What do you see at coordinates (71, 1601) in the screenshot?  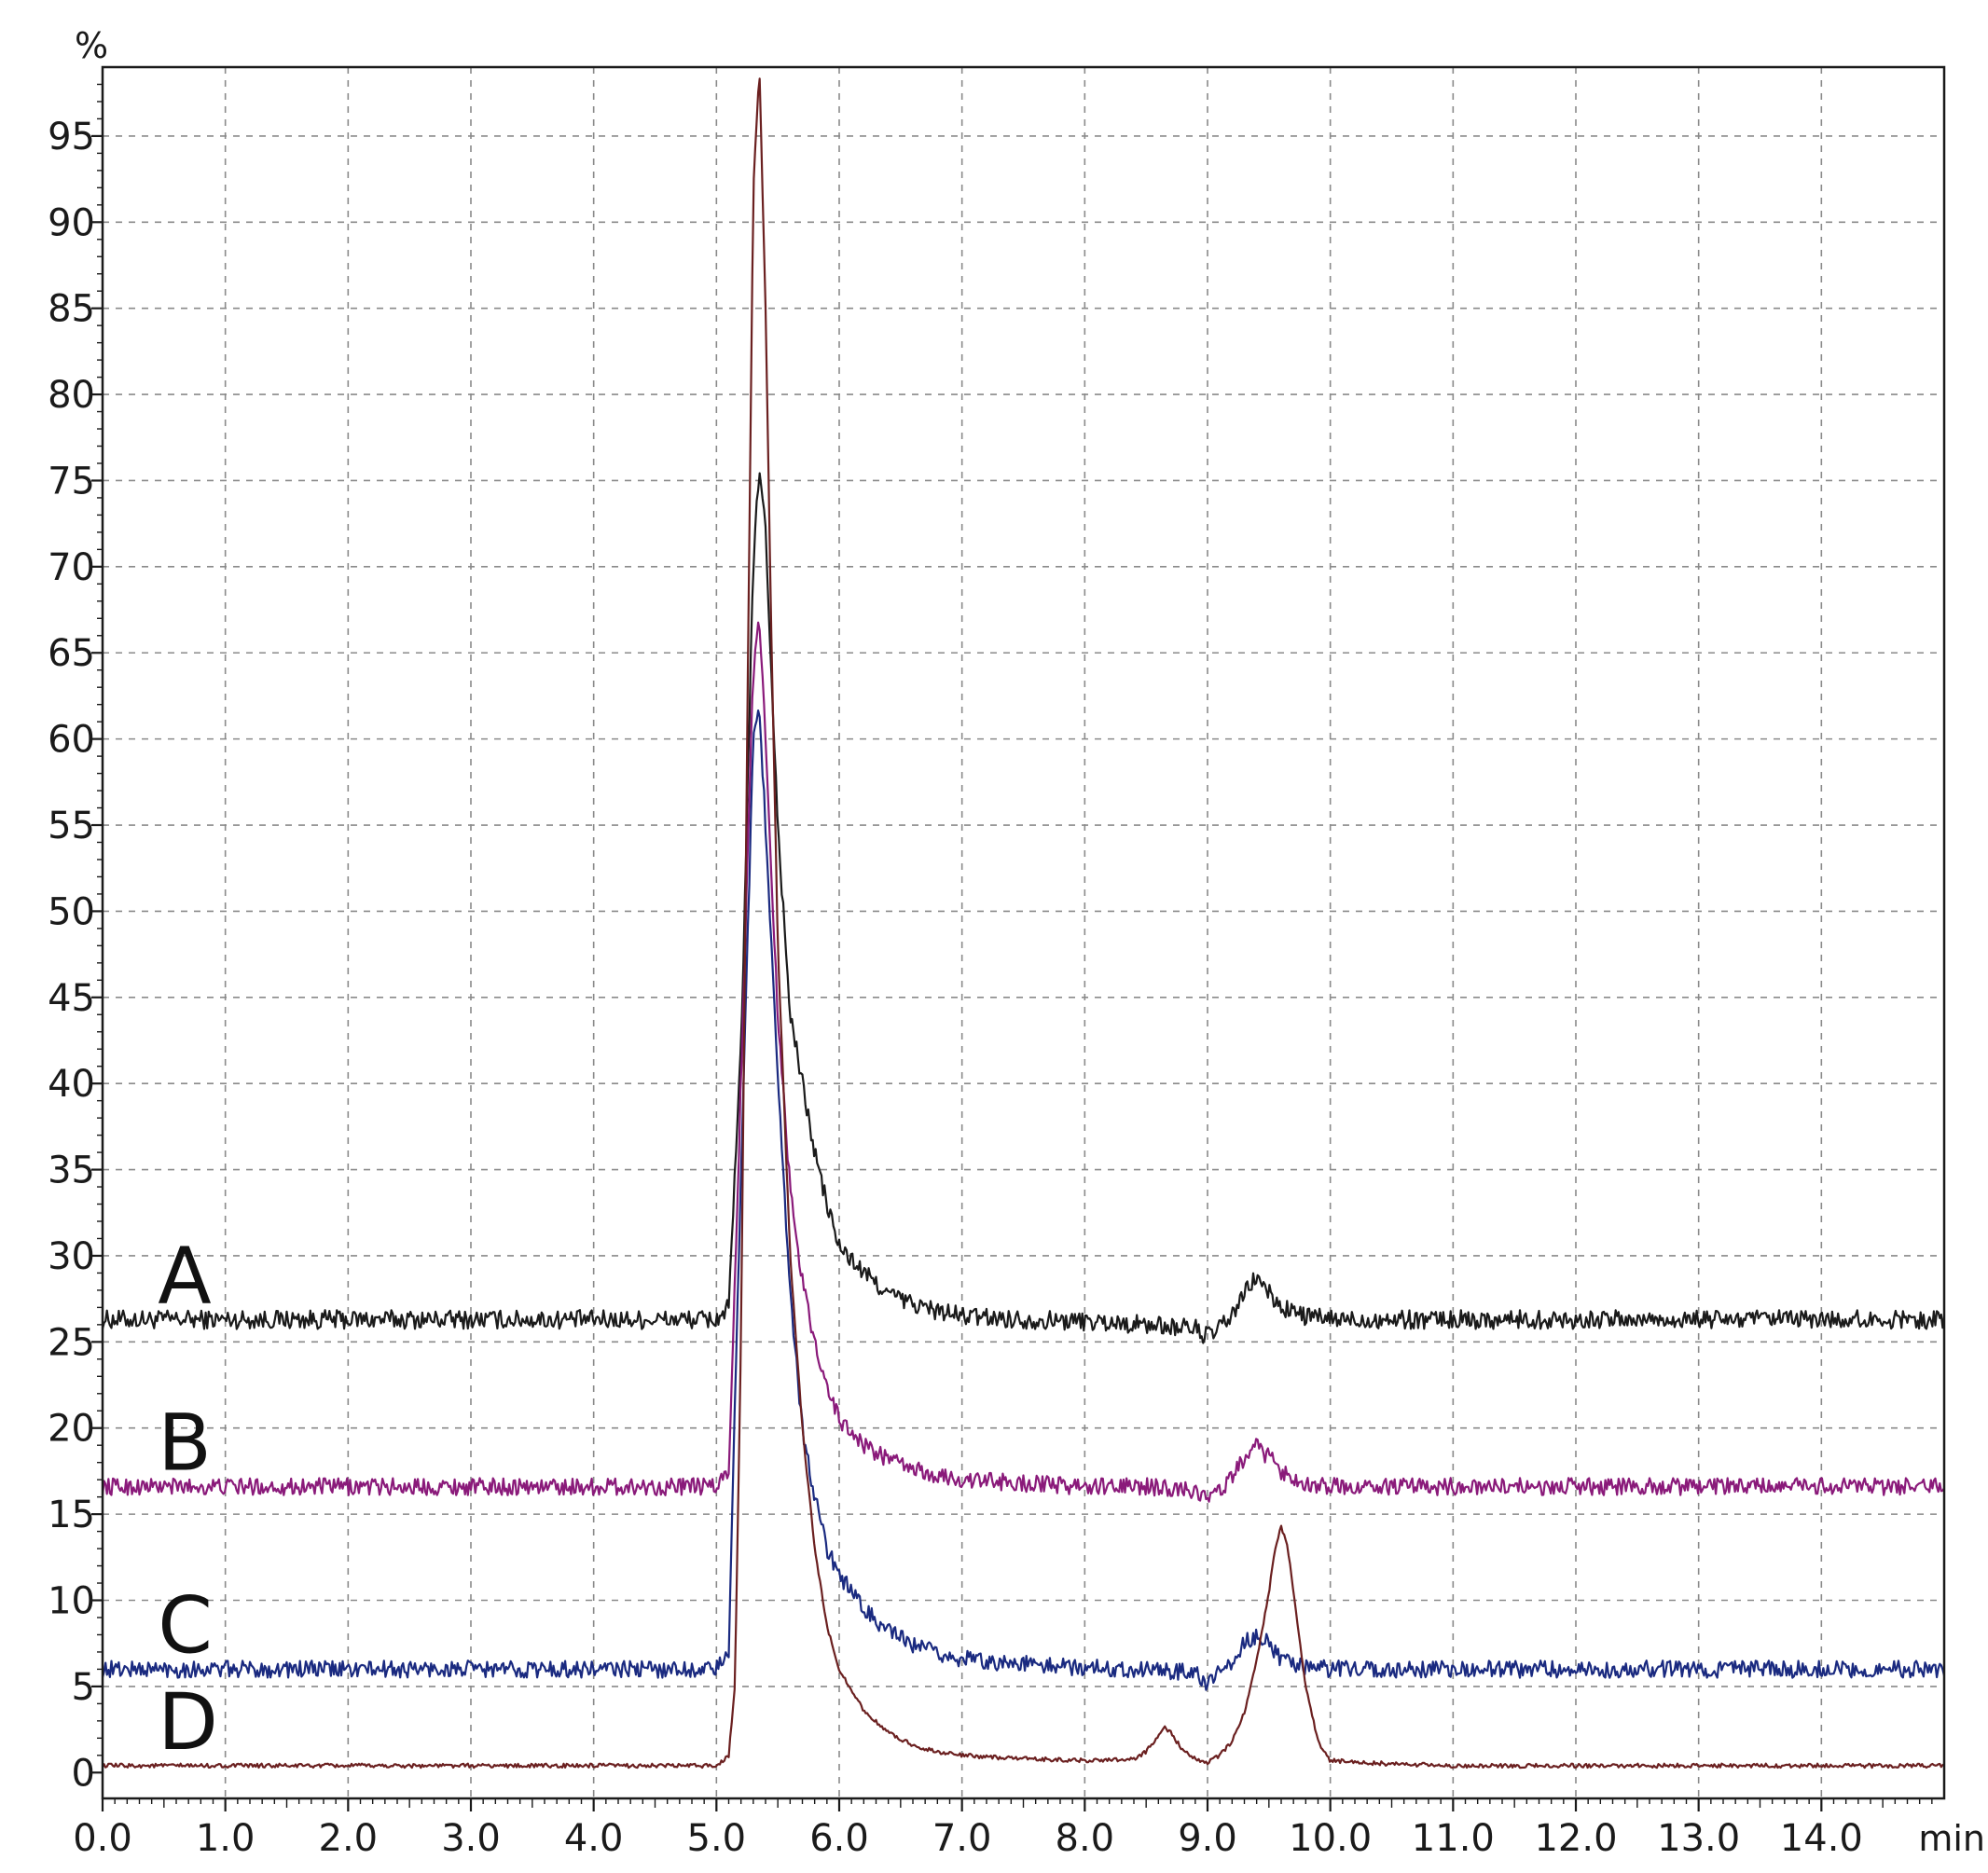 I see `y-tick-label: 10` at bounding box center [71, 1601].